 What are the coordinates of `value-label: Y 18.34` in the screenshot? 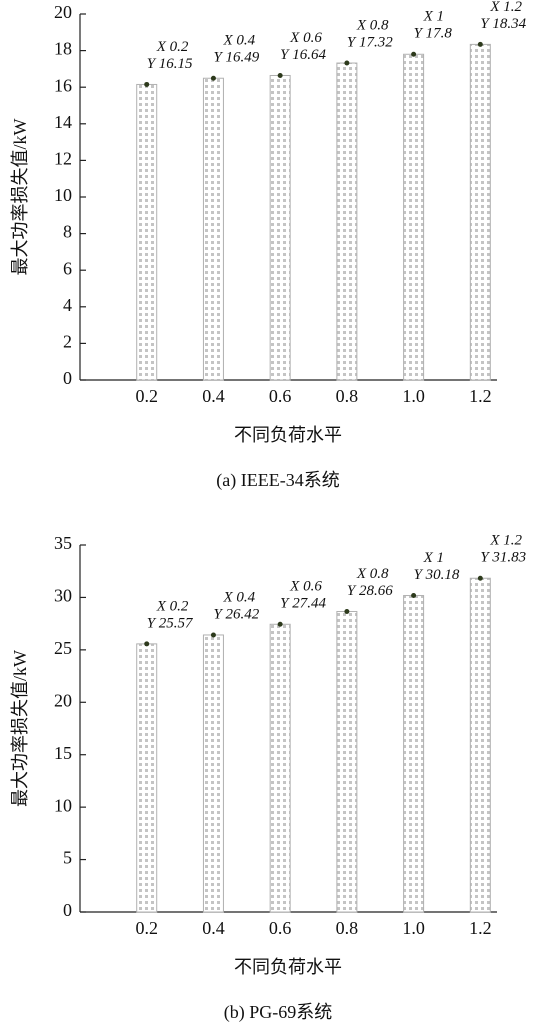 It's located at (503, 24).